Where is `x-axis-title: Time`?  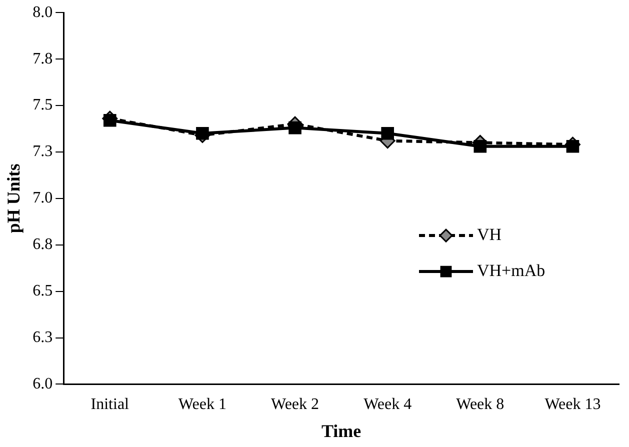 x-axis-title: Time is located at coordinates (341, 430).